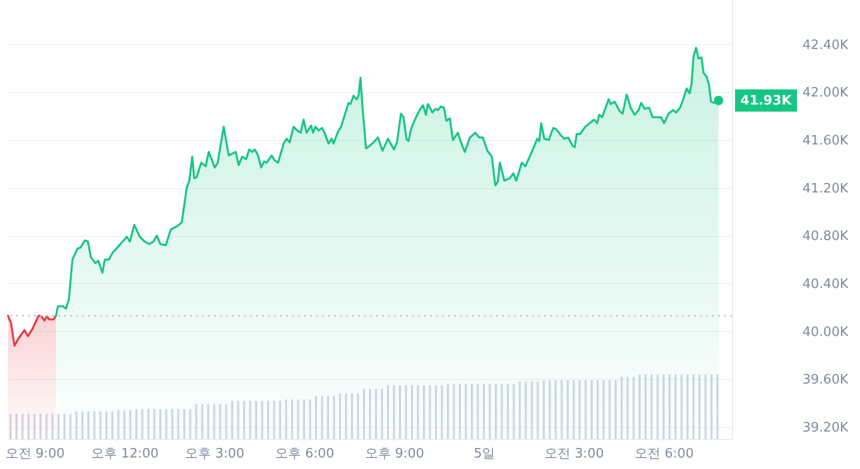 Image resolution: width=860 pixels, height=469 pixels. Describe the element at coordinates (664, 454) in the screenshot. I see `x-tick-label: 오전 6:00` at that location.